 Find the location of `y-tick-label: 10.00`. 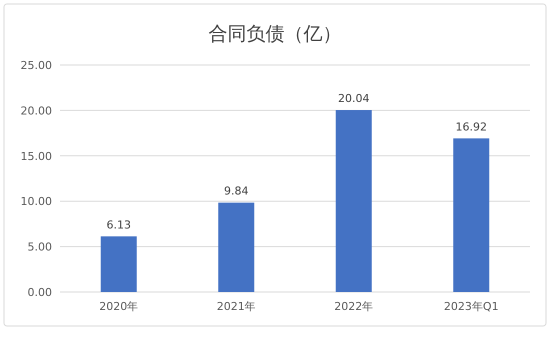

y-tick-label: 10.00 is located at coordinates (36, 201).